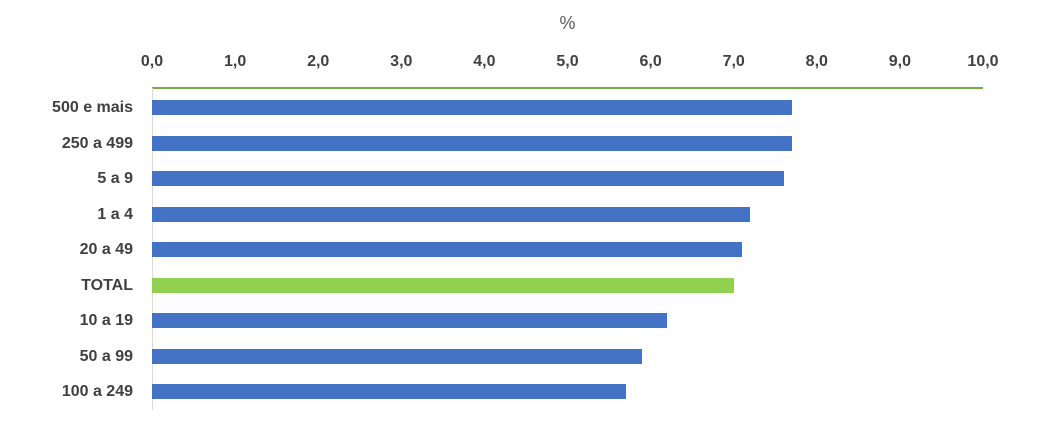 This screenshot has width=1052, height=444. What do you see at coordinates (526, 62) in the screenshot?
I see `x-axis: 0,0 1,0 2,0 3,0 4,0 5,0 6,0 7,0 8,0 9,0 10,0` at bounding box center [526, 62].